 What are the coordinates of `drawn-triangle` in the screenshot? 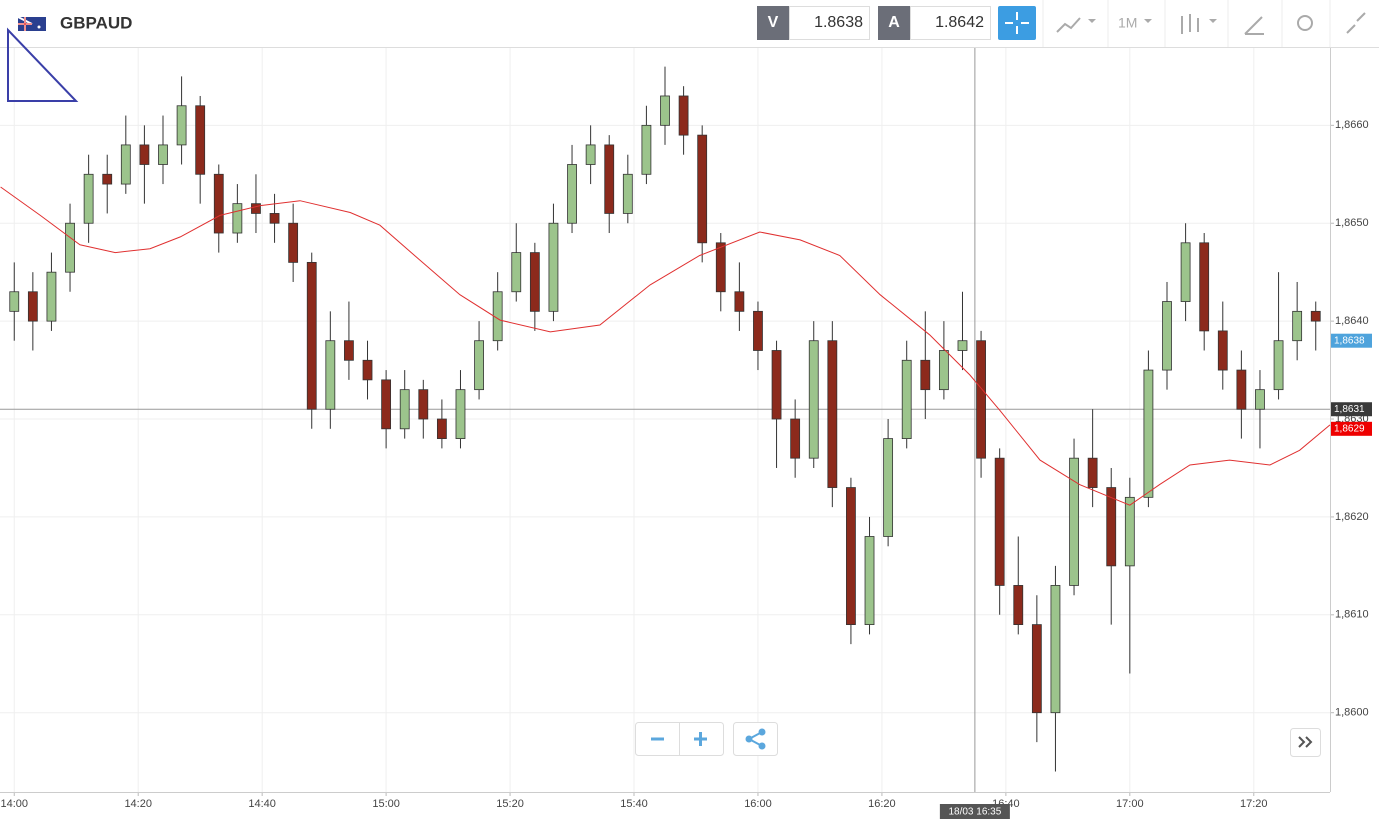 It's located at (43, 64).